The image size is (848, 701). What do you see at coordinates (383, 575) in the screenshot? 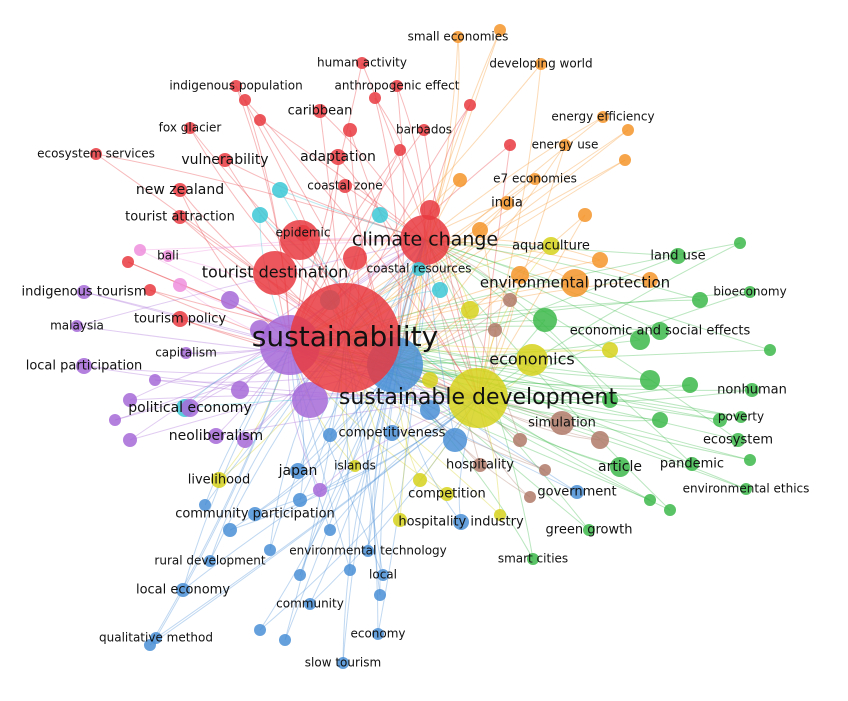
I see `node-label: local` at bounding box center [383, 575].